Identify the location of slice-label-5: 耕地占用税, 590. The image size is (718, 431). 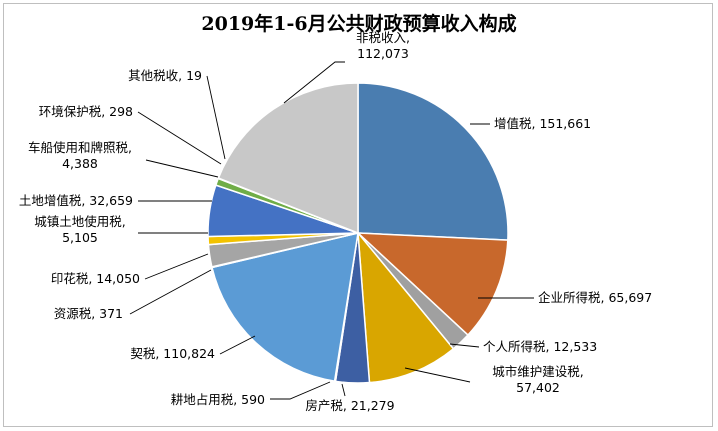
(218, 399).